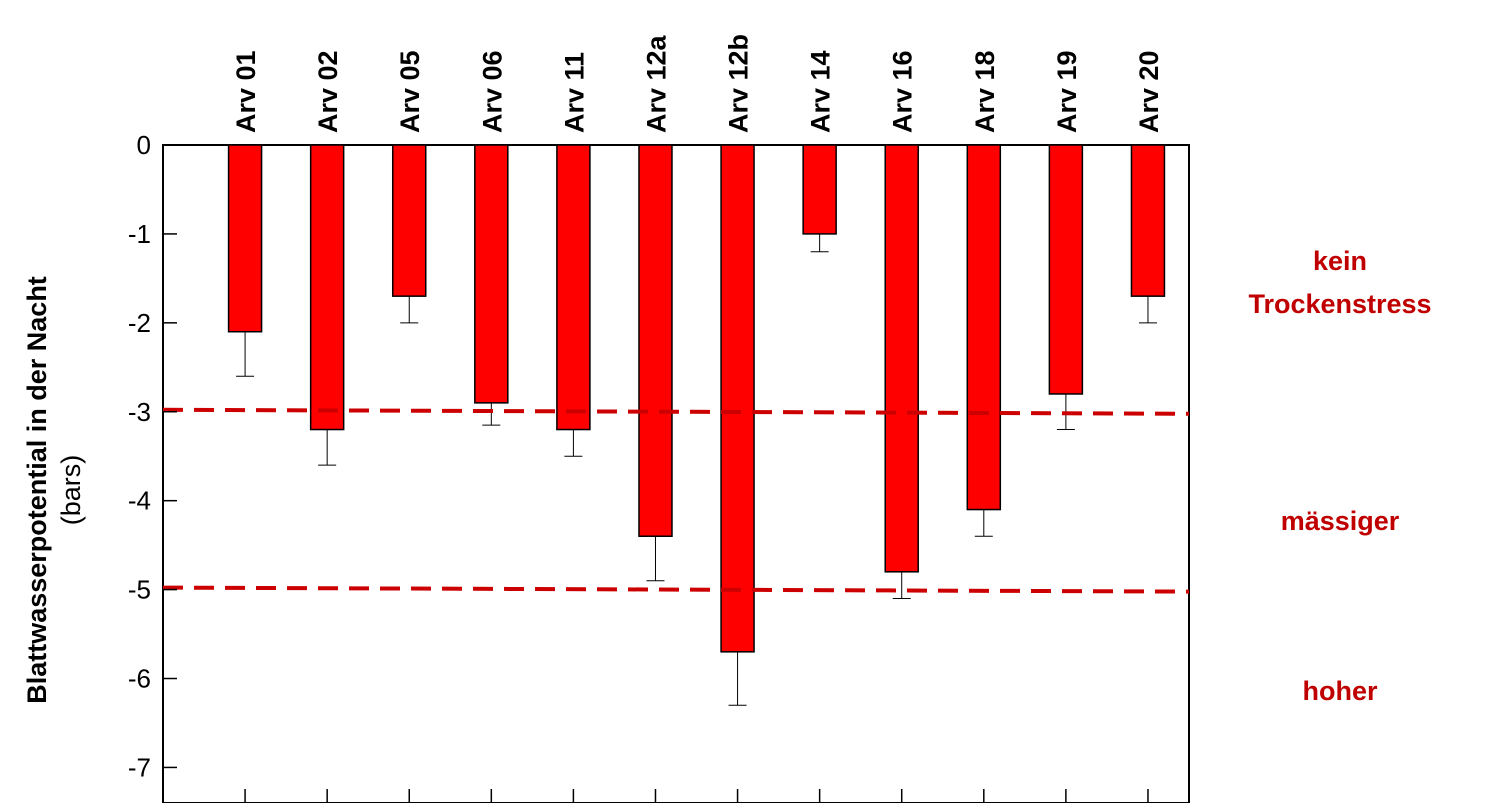 The image size is (1493, 803). I want to click on y-tick-label: -3, so click(139, 412).